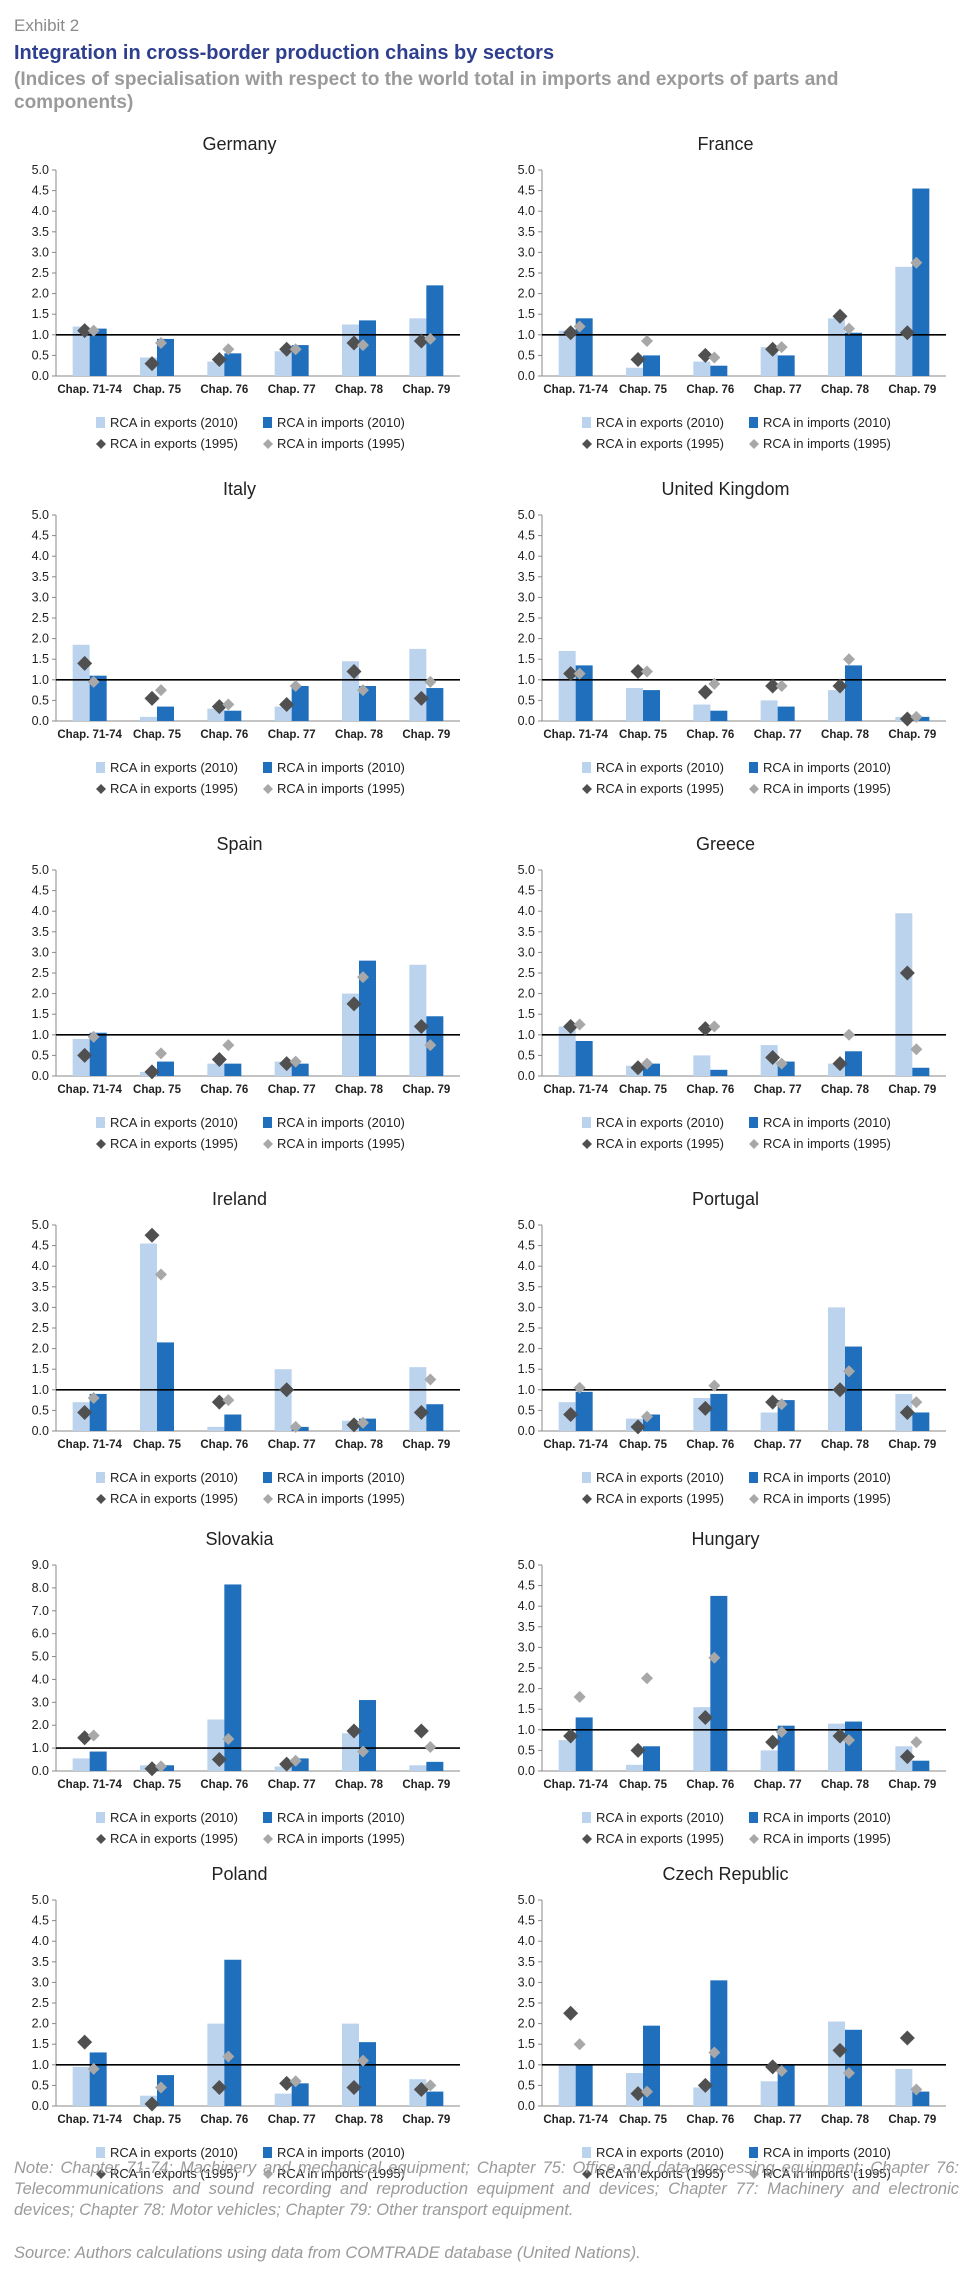  What do you see at coordinates (586, 2152) in the screenshot?
I see `legend-exports-2010-swatch` at bounding box center [586, 2152].